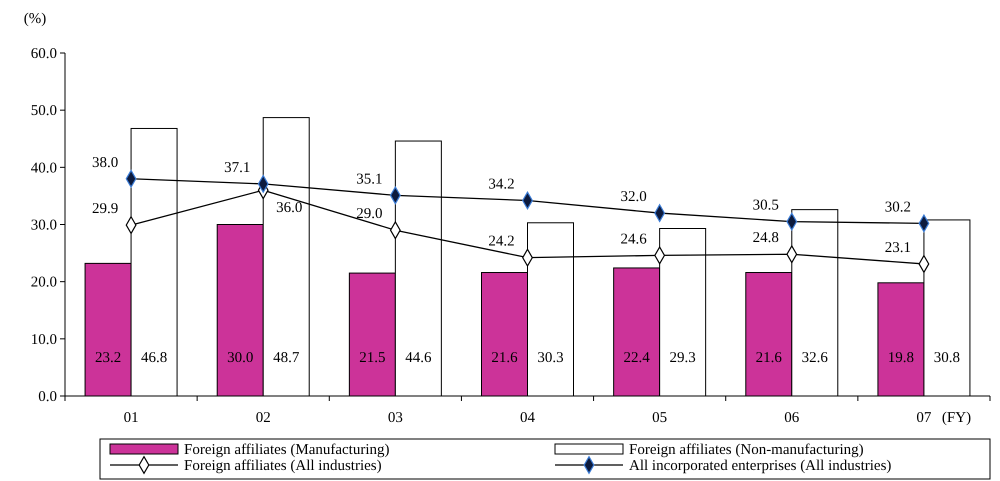 This screenshot has width=1000, height=481. Describe the element at coordinates (746, 450) in the screenshot. I see `legend-label: Foreign affiliates (Non-manufacturing)` at that location.